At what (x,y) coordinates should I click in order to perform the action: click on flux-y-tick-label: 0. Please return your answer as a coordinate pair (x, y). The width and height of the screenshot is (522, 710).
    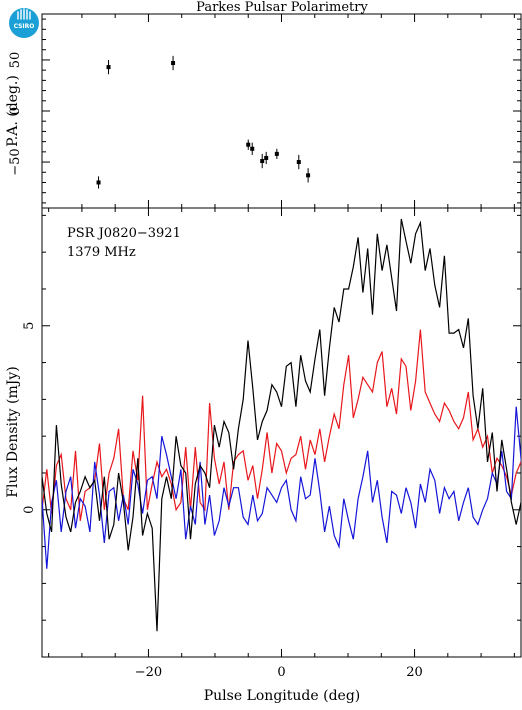
    Looking at the image, I should click on (29, 510).